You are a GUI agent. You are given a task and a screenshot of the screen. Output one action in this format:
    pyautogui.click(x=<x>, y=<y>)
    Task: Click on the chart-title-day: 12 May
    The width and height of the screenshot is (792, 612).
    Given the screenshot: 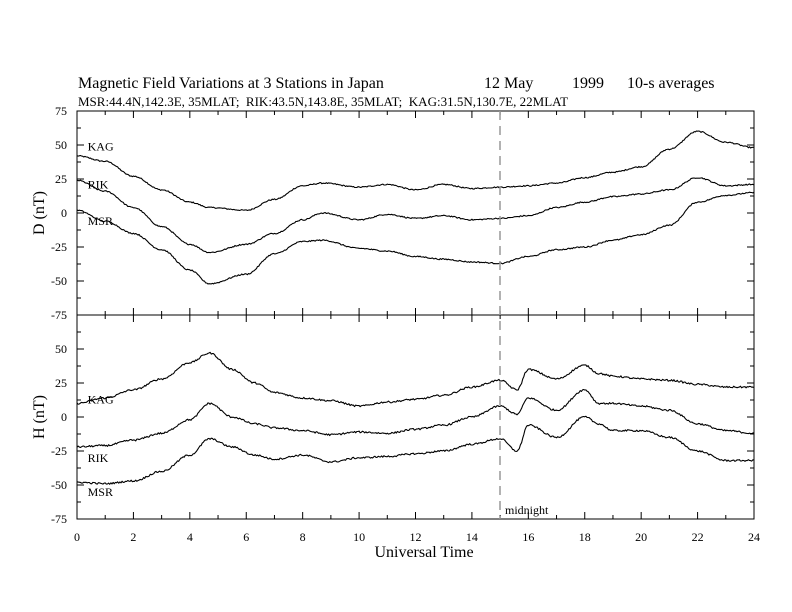 What is the action you would take?
    pyautogui.click(x=508, y=83)
    